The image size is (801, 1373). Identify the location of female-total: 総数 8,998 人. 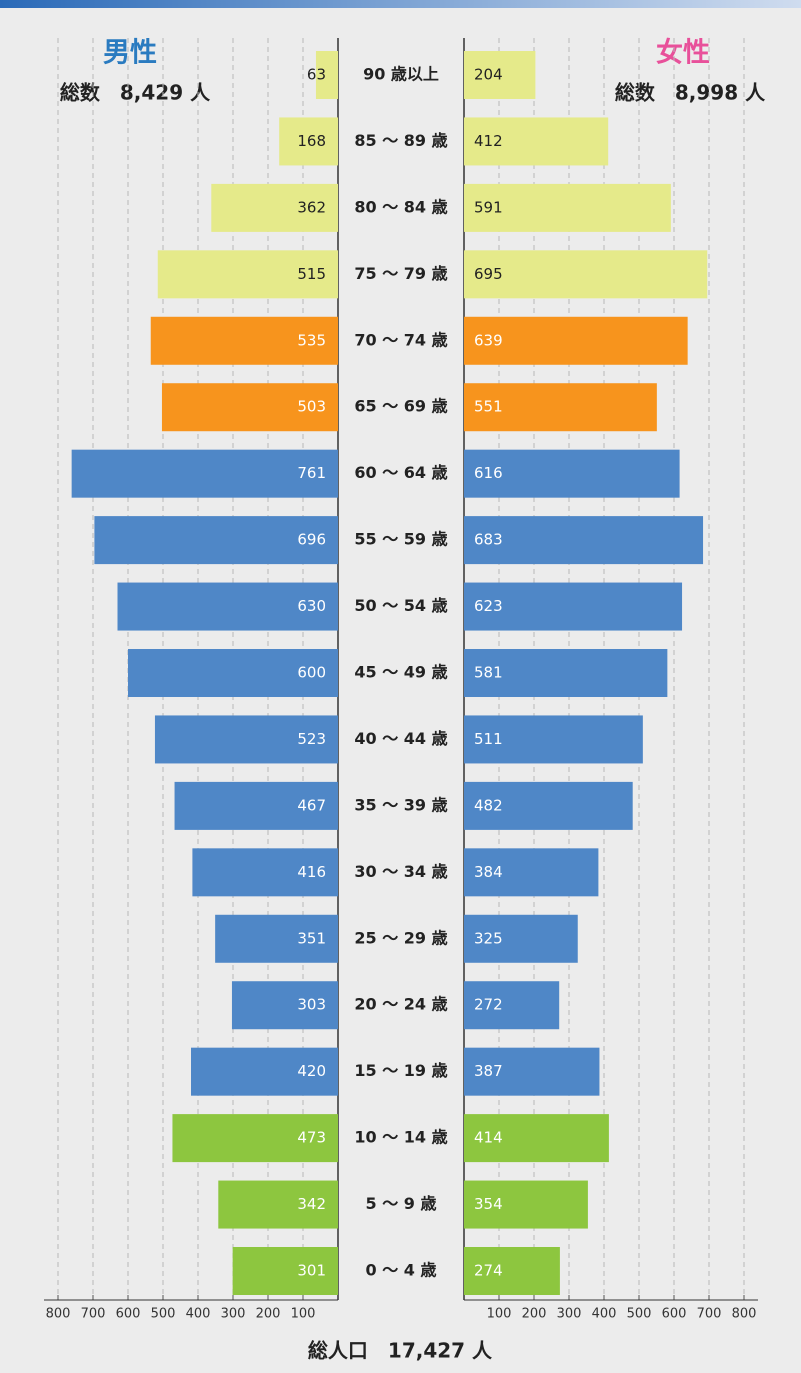
(690, 93).